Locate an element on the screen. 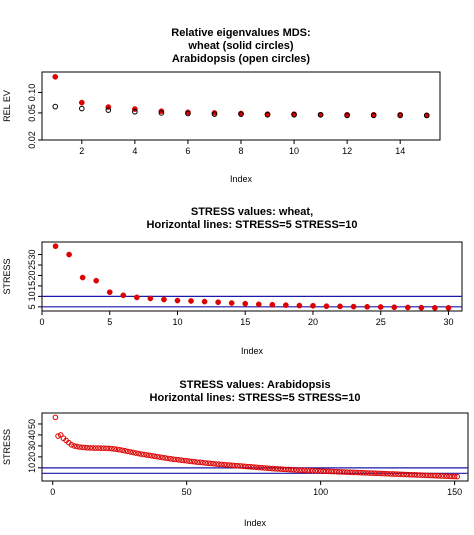 This screenshot has width=474, height=535. y-tick-label: 20 is located at coordinates (32, 275).